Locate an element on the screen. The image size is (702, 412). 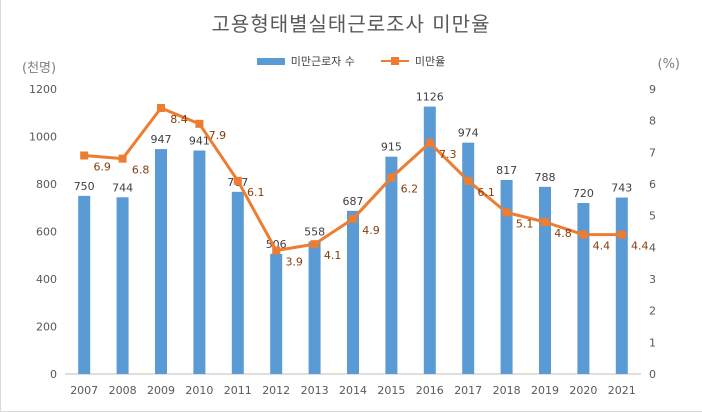
bar-data-label: 720 is located at coordinates (583, 193).